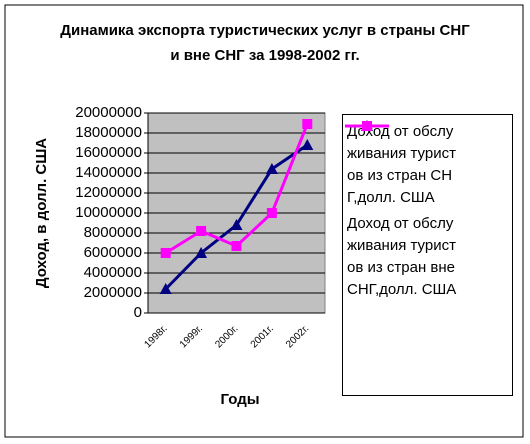 This screenshot has height=444, width=530. What do you see at coordinates (108, 152) in the screenshot?
I see `y-tick-label: 16000000` at bounding box center [108, 152].